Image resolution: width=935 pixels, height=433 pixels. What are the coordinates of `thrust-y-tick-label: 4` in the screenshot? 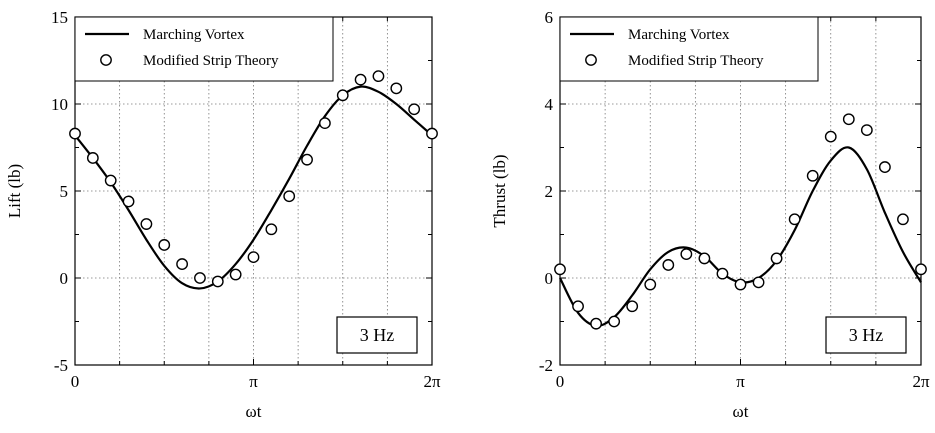 It's located at (549, 104).